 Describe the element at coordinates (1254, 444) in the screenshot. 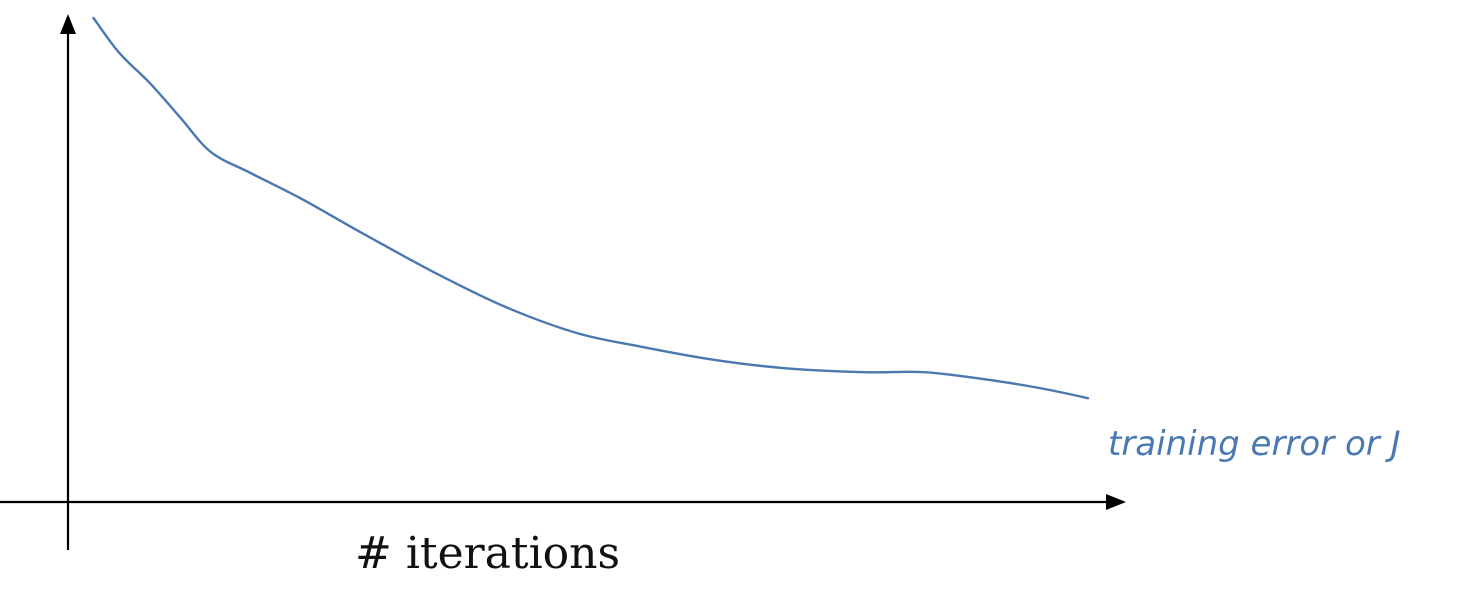

I see `curve-annotation: training error or J` at that location.